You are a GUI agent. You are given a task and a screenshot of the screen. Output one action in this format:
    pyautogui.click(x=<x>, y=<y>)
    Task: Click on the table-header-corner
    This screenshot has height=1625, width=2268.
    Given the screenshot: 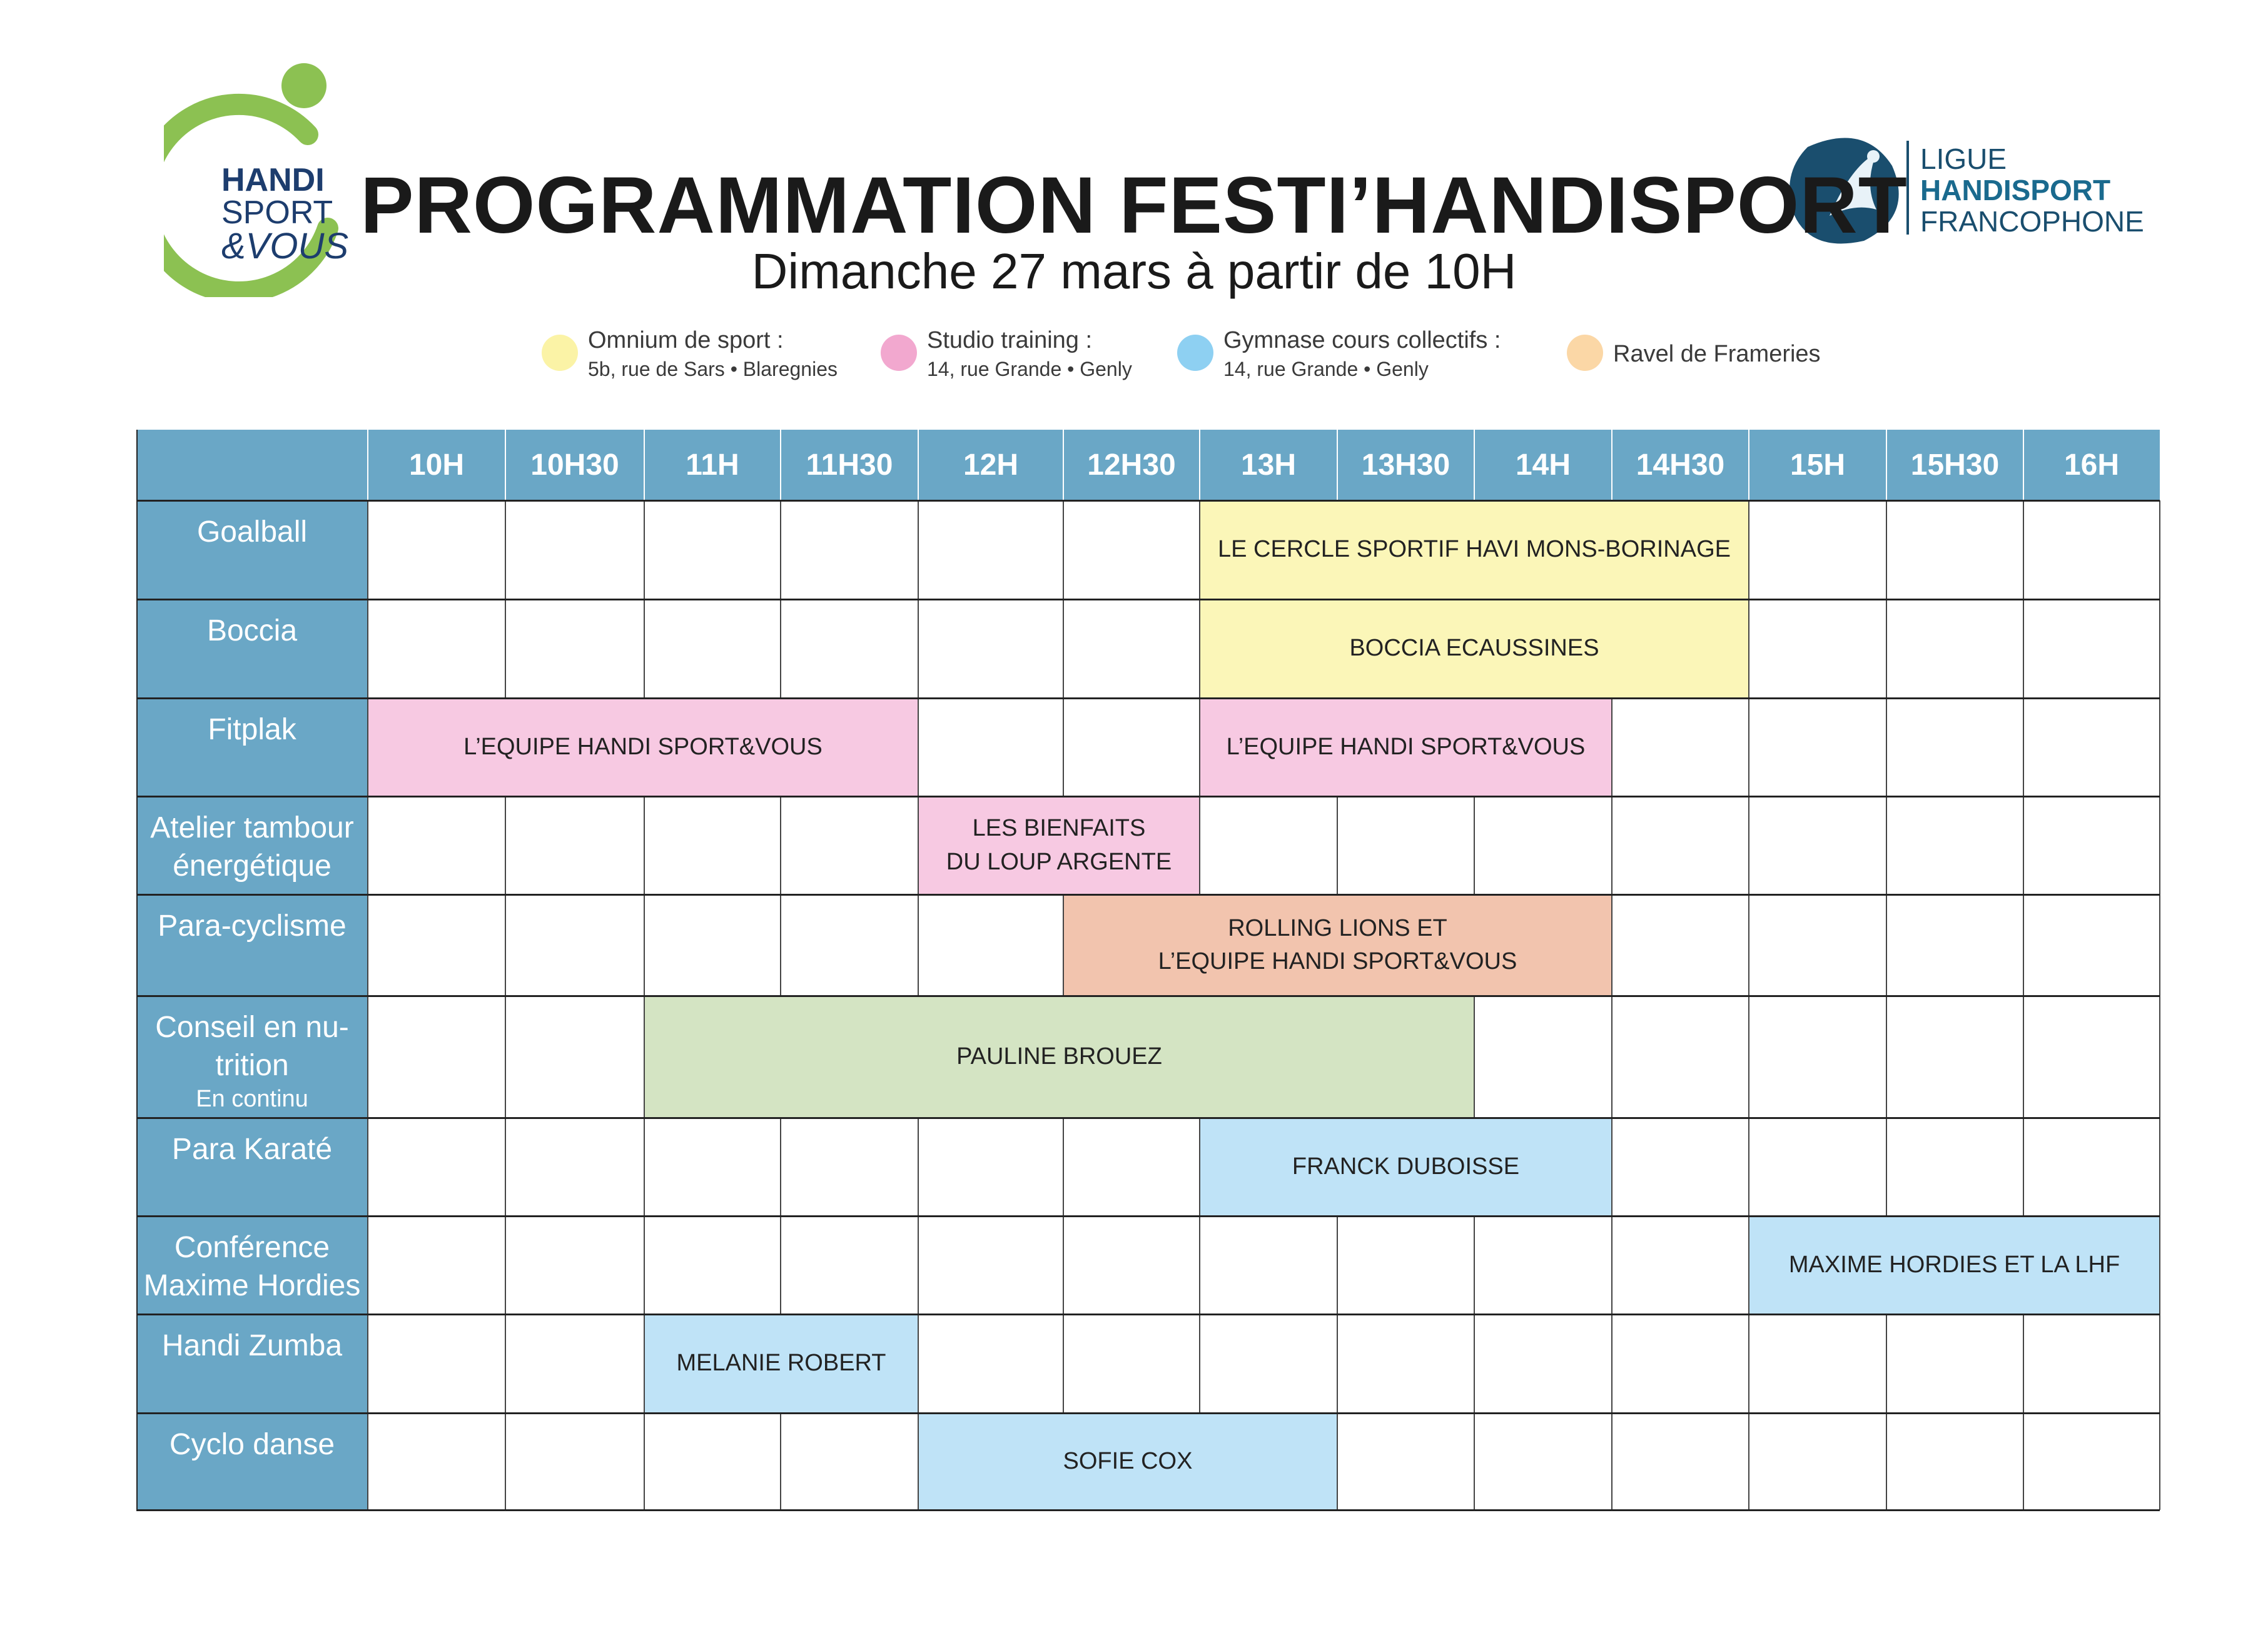 What is the action you would take?
    pyautogui.click(x=252, y=465)
    